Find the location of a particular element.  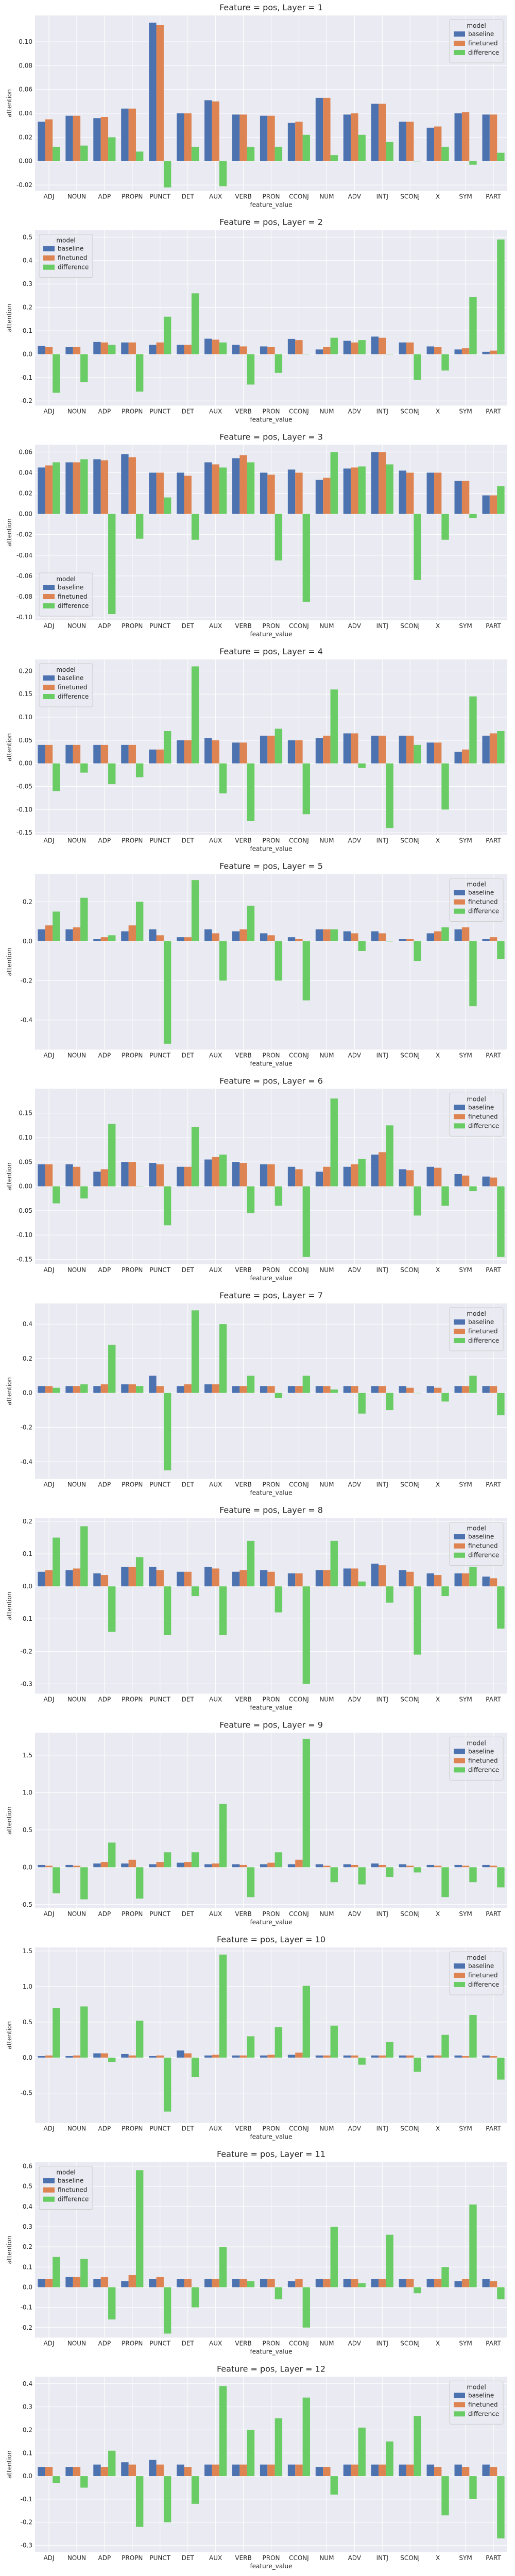

y-tick-label: -0.4 is located at coordinates (27, 1461).